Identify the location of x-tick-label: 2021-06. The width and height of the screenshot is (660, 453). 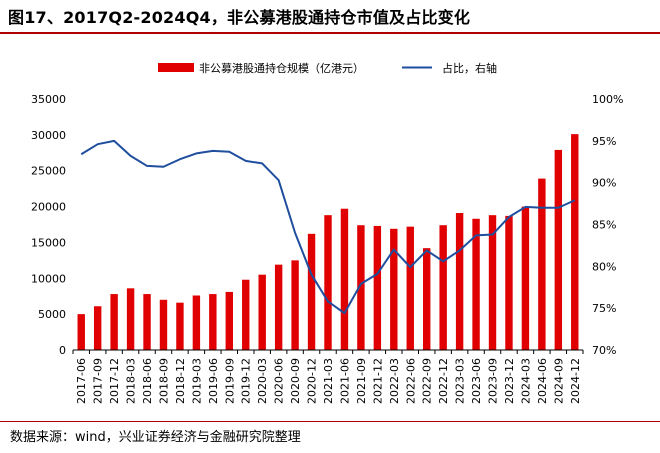
(344, 381).